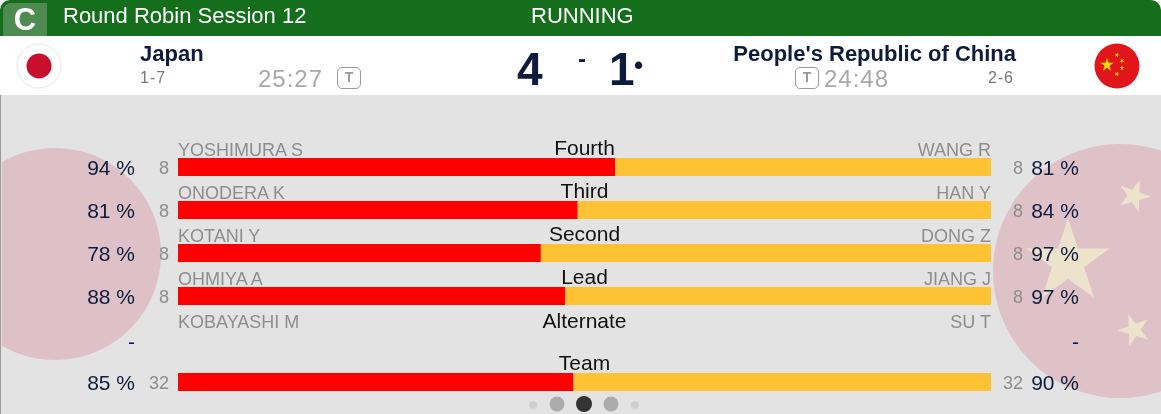  What do you see at coordinates (584, 147) in the screenshot?
I see `y-tick-label: Fourth` at bounding box center [584, 147].